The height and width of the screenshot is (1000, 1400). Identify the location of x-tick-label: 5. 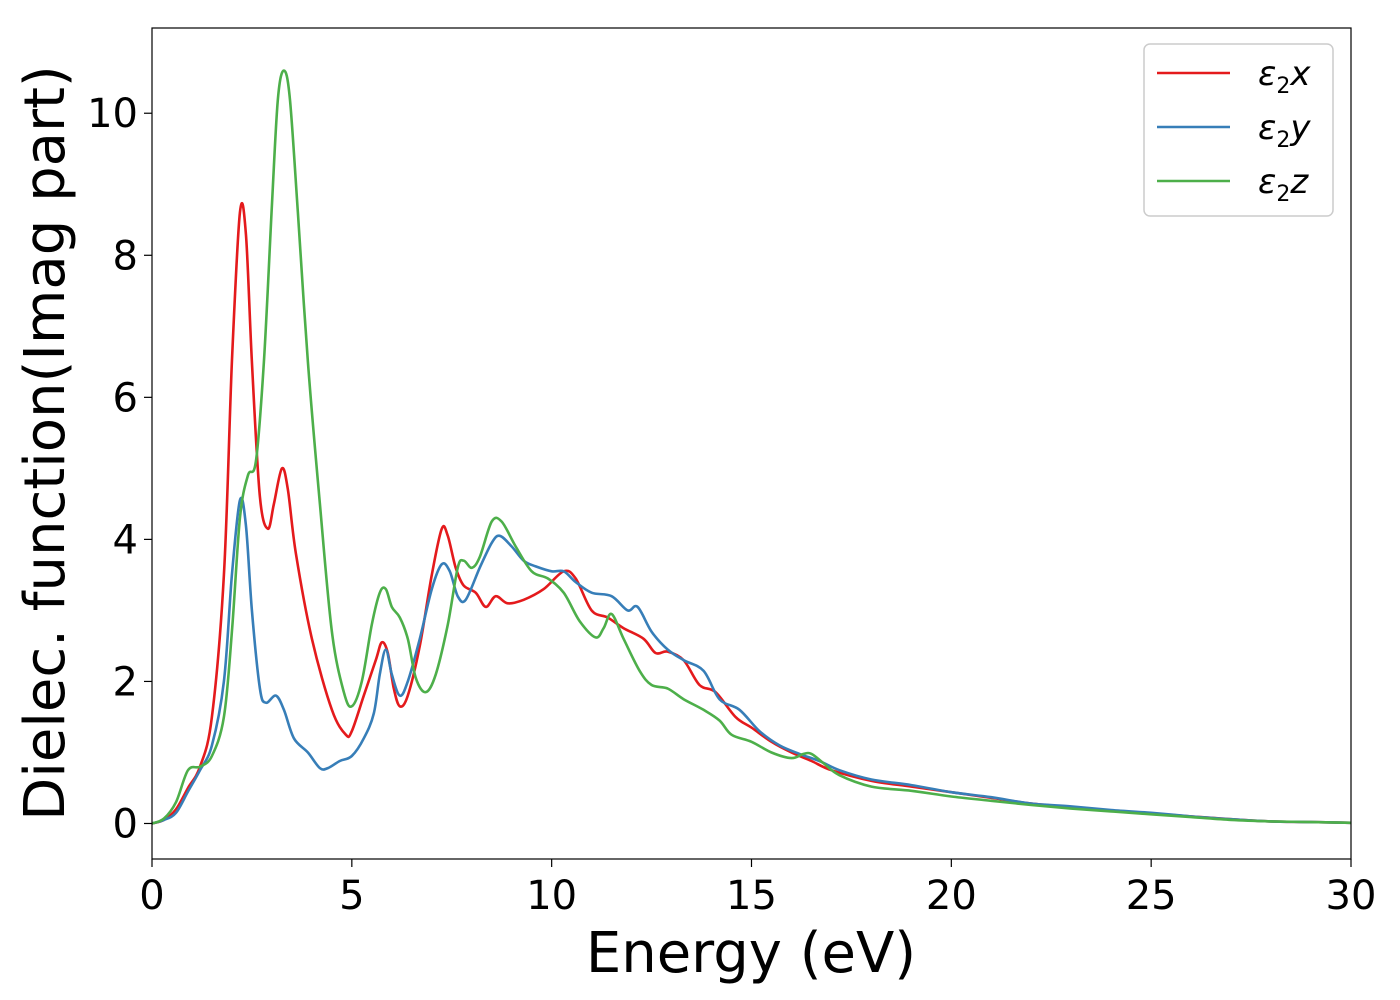
(351, 896).